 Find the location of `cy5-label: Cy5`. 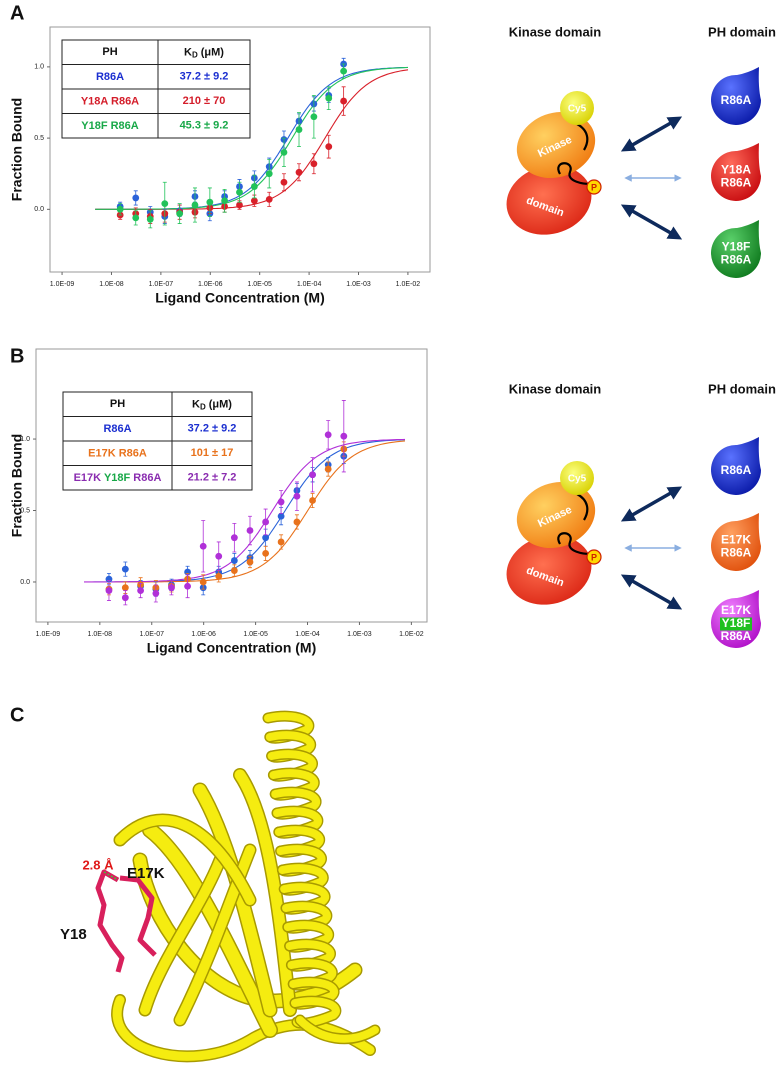

cy5-label: Cy5 is located at coordinates (577, 109).